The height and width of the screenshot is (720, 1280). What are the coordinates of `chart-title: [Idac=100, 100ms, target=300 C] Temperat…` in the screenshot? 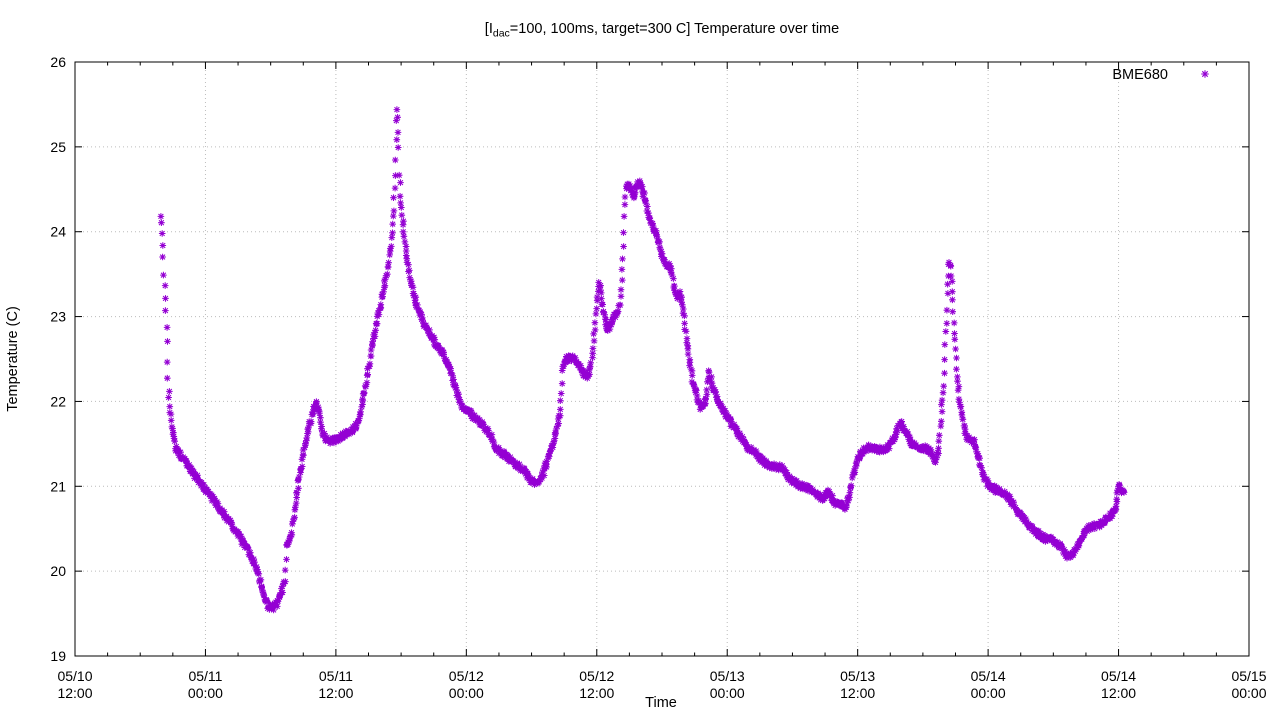 It's located at (662, 30).